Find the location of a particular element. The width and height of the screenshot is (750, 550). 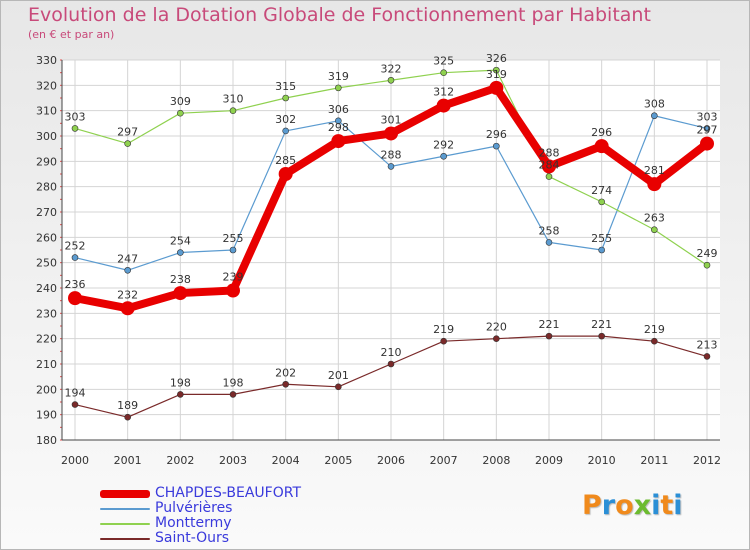

y-tick-label: 290 is located at coordinates (46, 161).